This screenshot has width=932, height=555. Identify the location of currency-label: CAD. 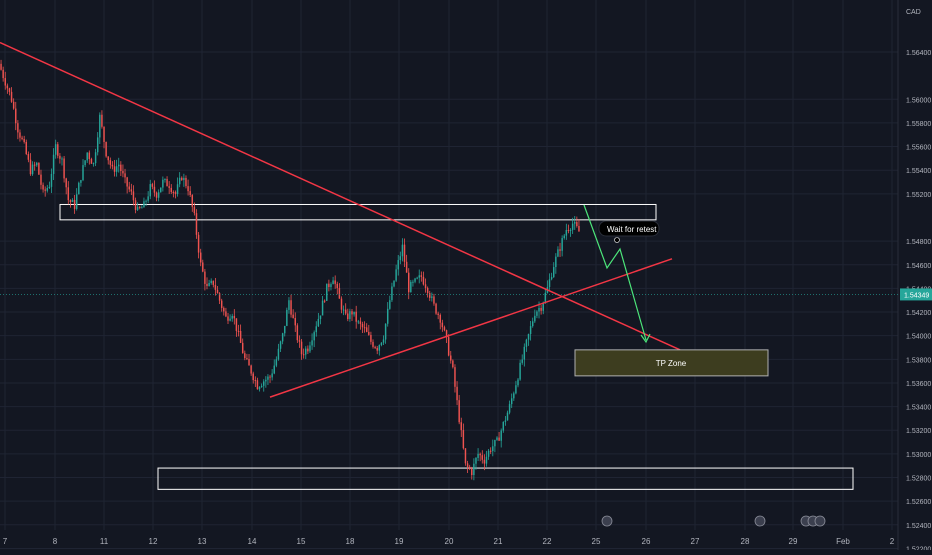
(913, 12).